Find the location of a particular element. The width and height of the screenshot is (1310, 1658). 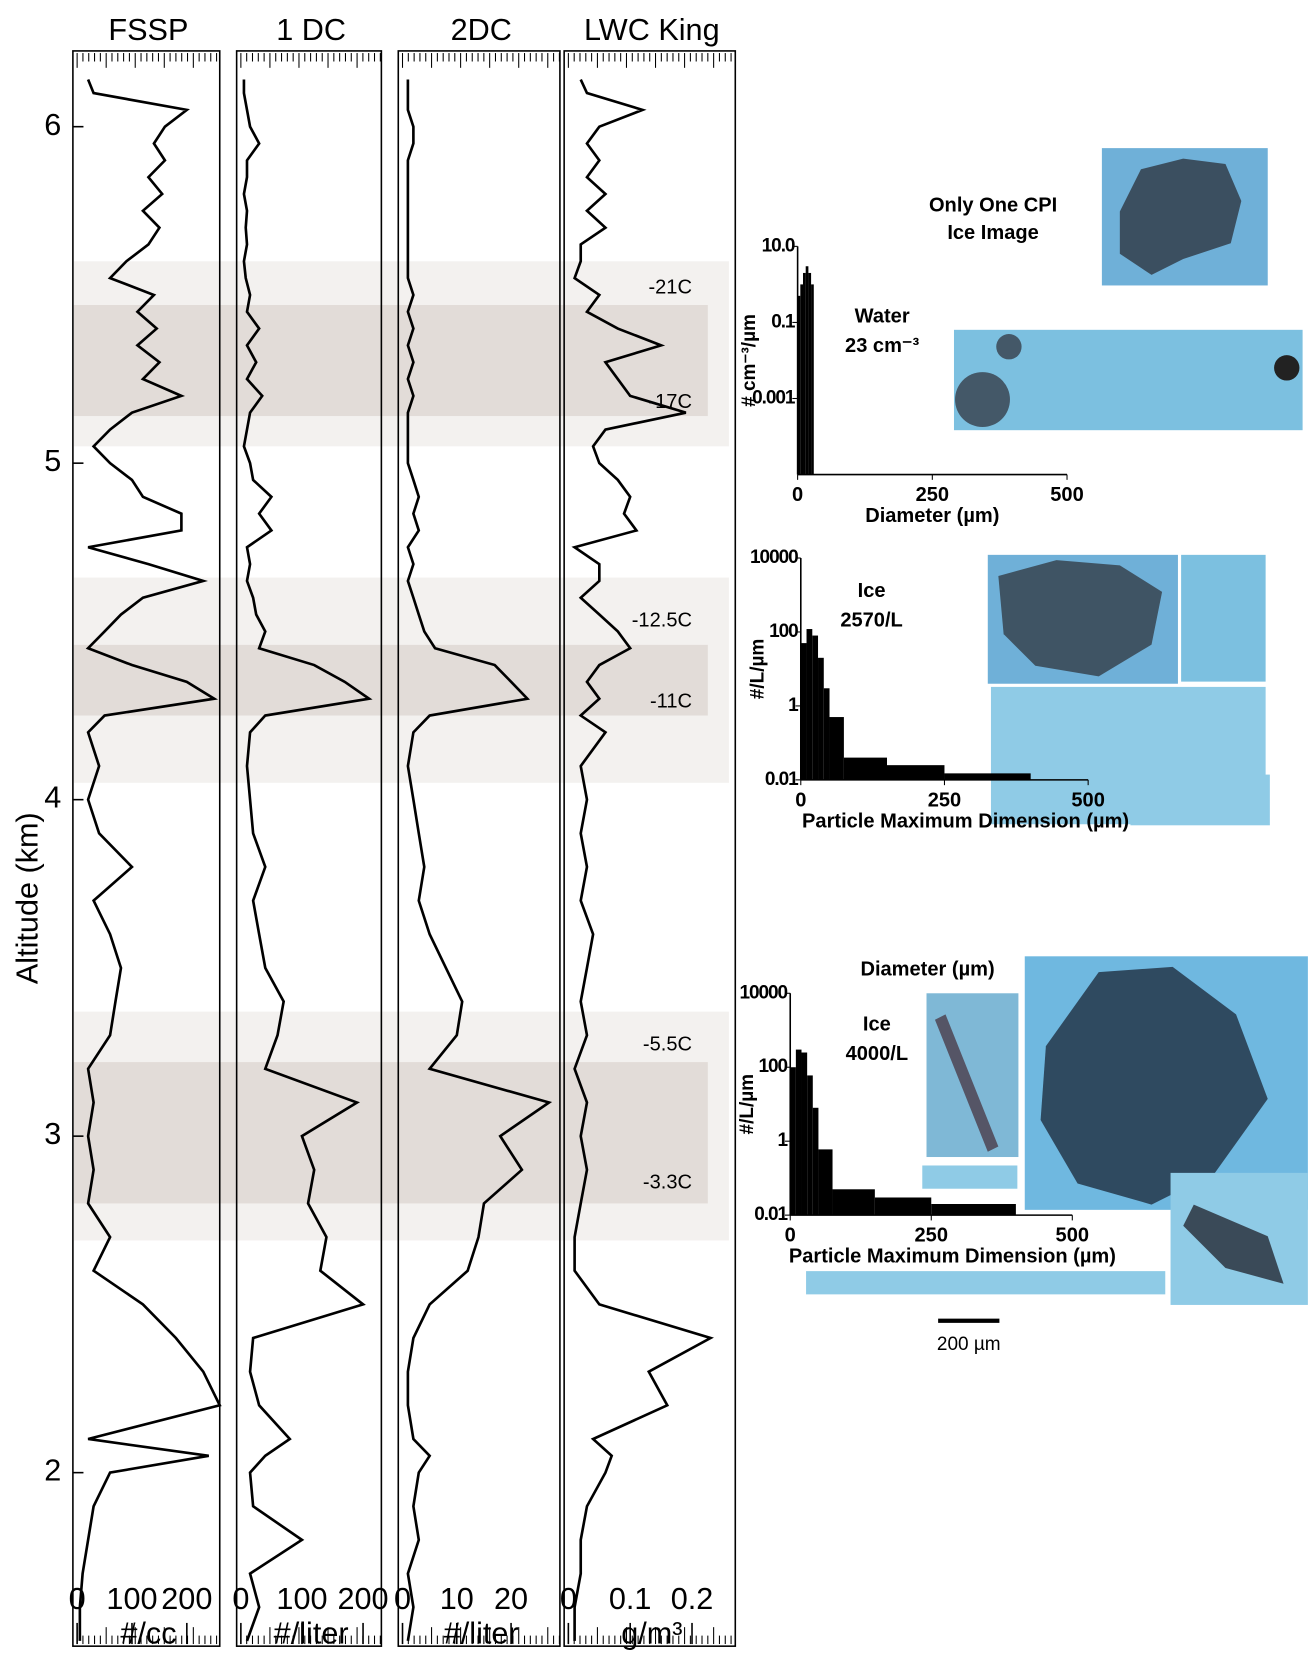

band-core is located at coordinates (390, 1133).